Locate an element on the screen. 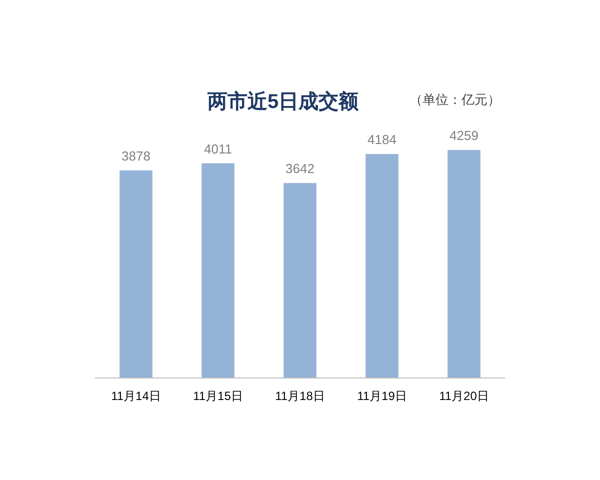  annotation: （单位：亿元） is located at coordinates (455, 99).